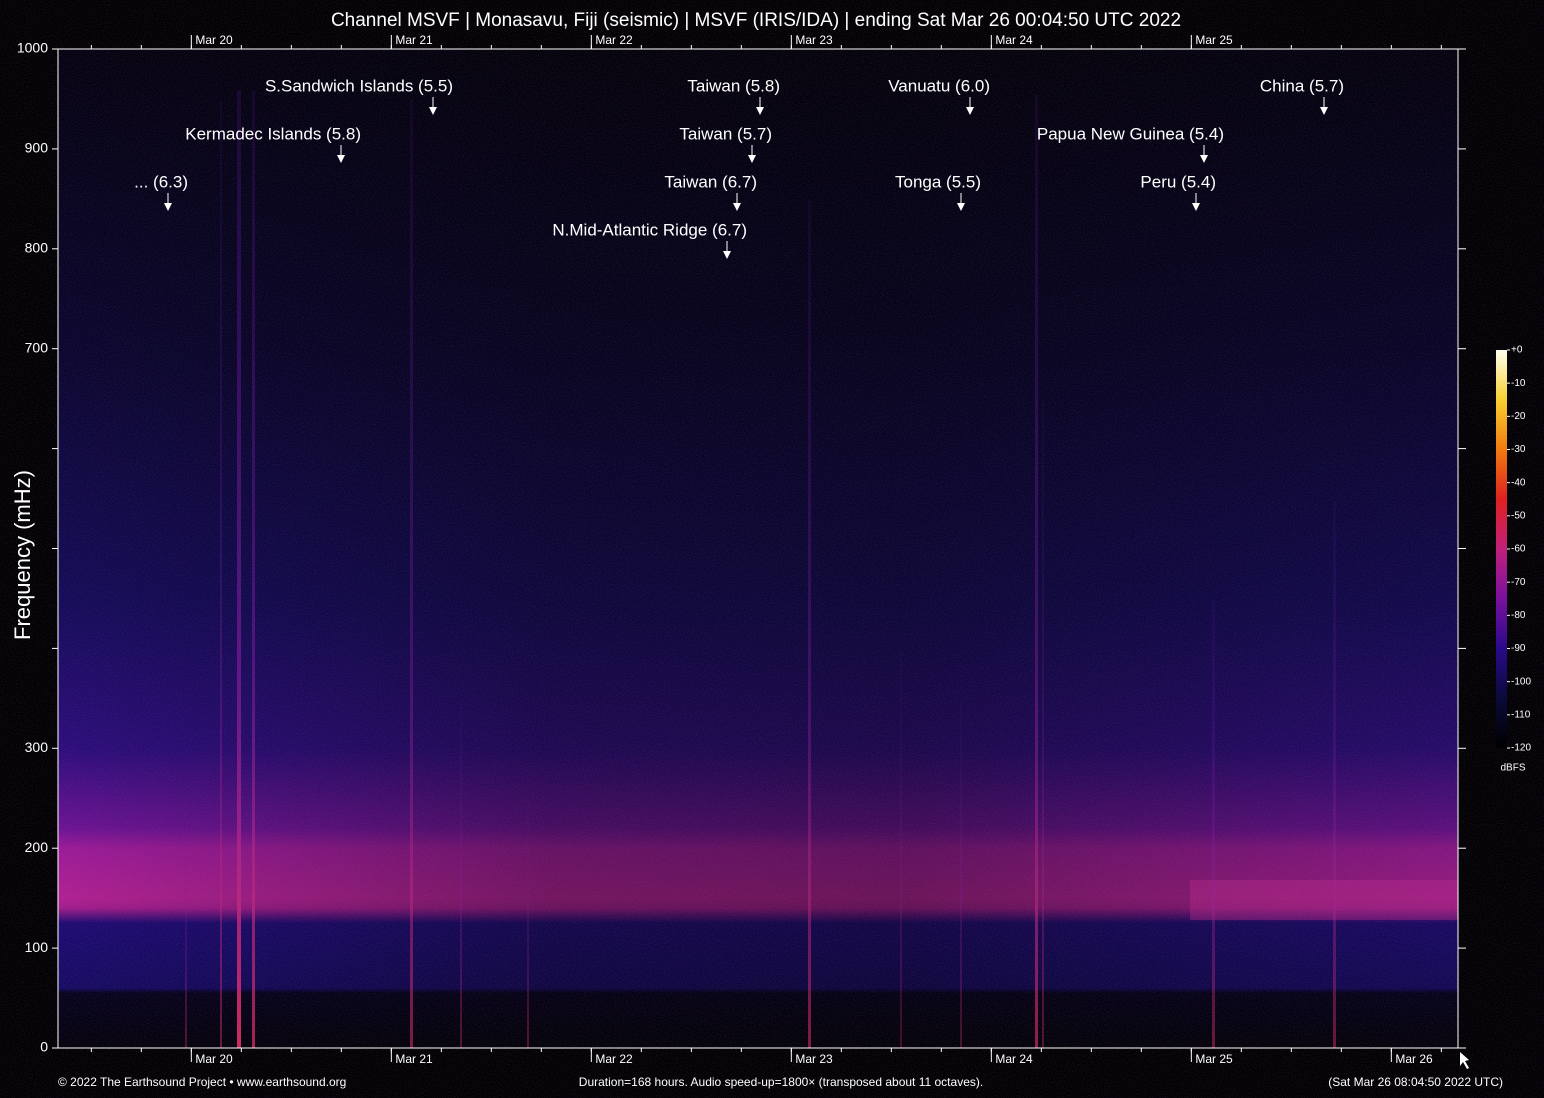 Image resolution: width=1544 pixels, height=1098 pixels. What do you see at coordinates (614, 1059) in the screenshot?
I see `x-tick-label: Mar 22` at bounding box center [614, 1059].